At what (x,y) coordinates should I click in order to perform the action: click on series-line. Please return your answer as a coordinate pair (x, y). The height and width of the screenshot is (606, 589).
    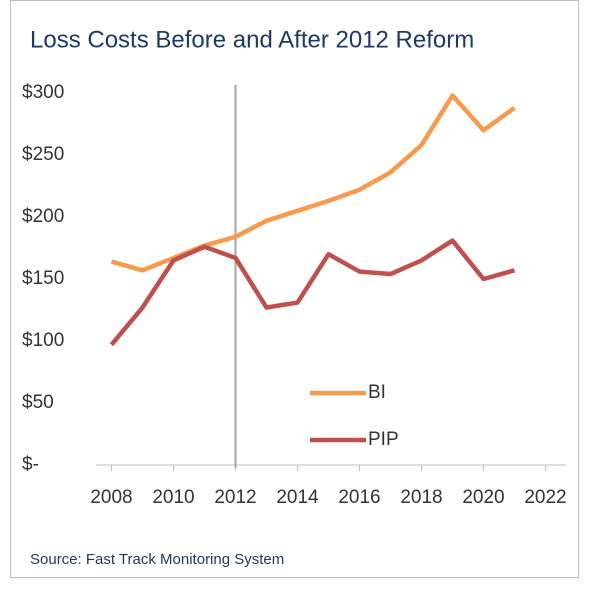
    Looking at the image, I should click on (312, 292).